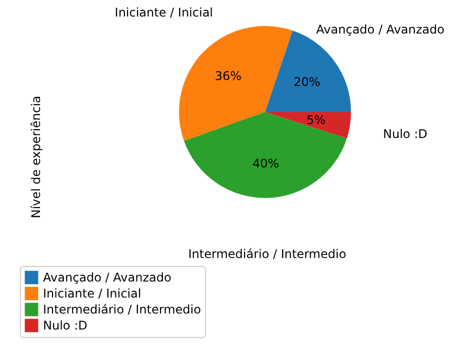 The width and height of the screenshot is (474, 348). Describe the element at coordinates (107, 277) in the screenshot. I see `legend-label: Avançado / Avanzado` at that location.